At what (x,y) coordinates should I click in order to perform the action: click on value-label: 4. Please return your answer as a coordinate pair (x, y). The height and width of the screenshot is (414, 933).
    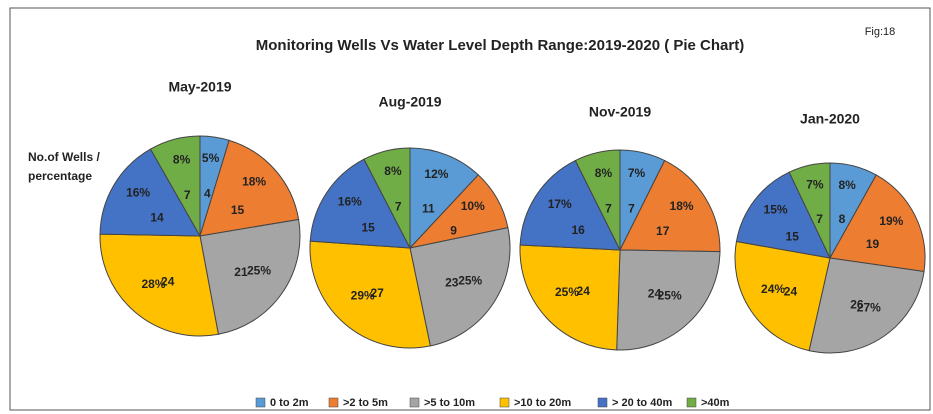
    Looking at the image, I should click on (207, 194).